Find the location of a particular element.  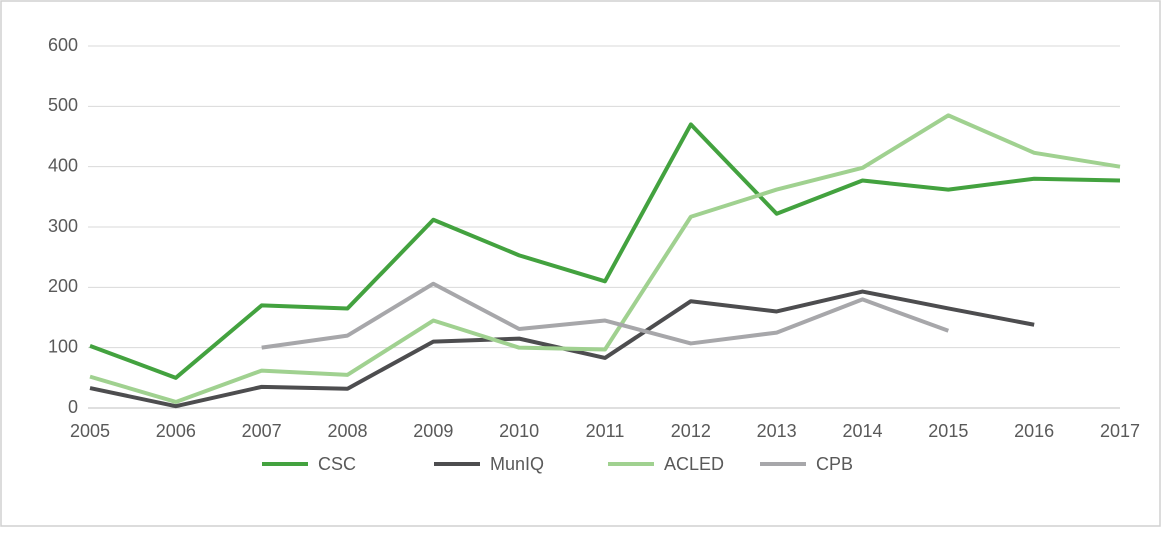

x-tick-label: 2013 is located at coordinates (777, 431).